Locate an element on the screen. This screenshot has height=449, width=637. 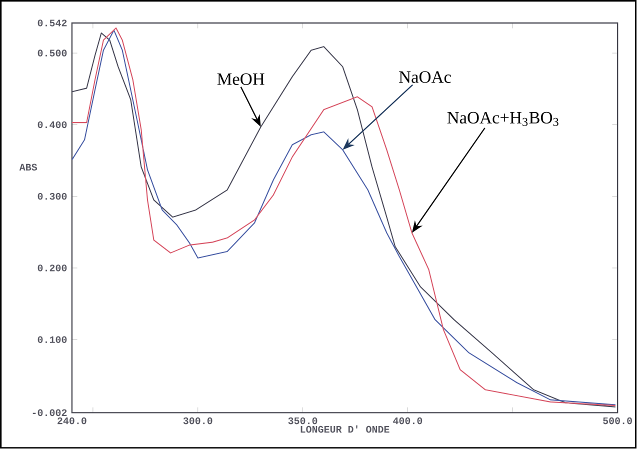
x-tick-label: 300.0 is located at coordinates (197, 421).